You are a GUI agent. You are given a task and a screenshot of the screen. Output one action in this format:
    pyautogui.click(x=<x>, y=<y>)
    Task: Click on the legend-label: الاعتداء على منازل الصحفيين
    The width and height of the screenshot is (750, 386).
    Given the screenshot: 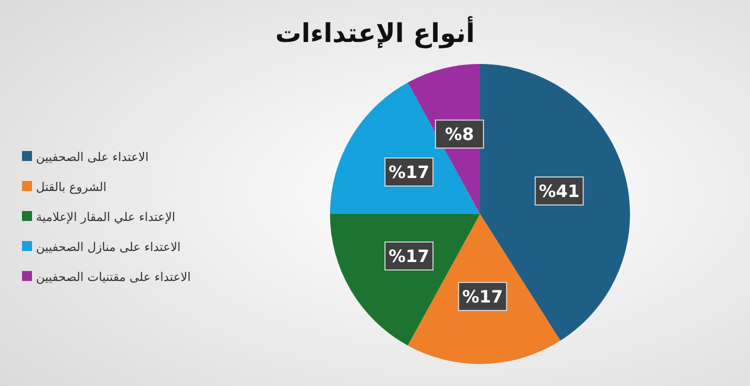 What is the action you would take?
    pyautogui.click(x=108, y=247)
    